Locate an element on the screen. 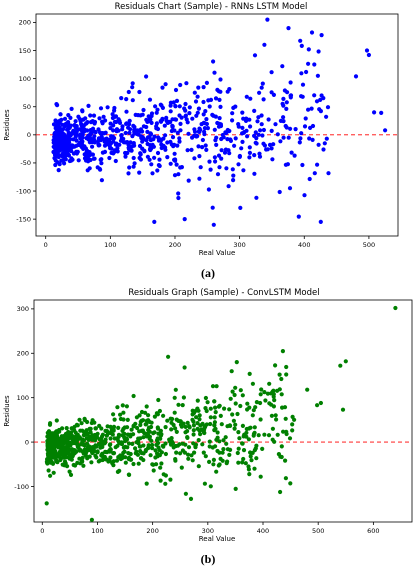 The width and height of the screenshot is (416, 572). chart-b-x-tick-label: 0 is located at coordinates (42, 531).